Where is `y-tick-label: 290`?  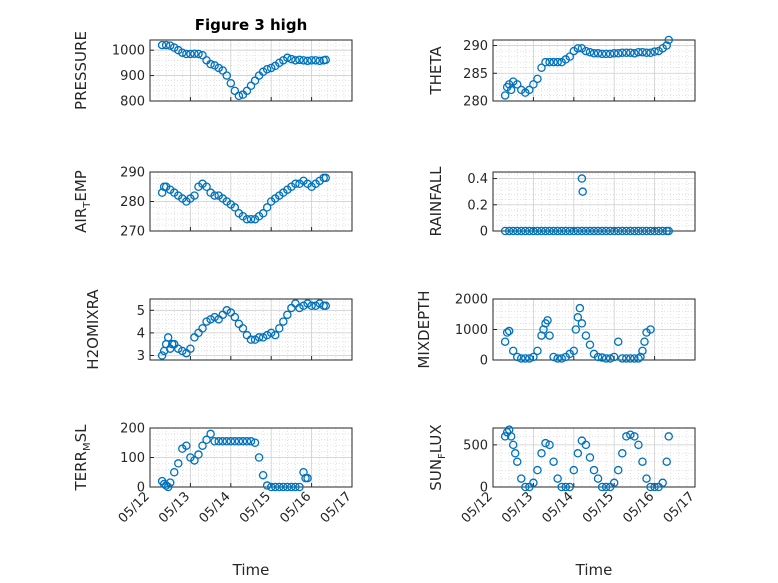 y-tick-label: 290 is located at coordinates (132, 173).